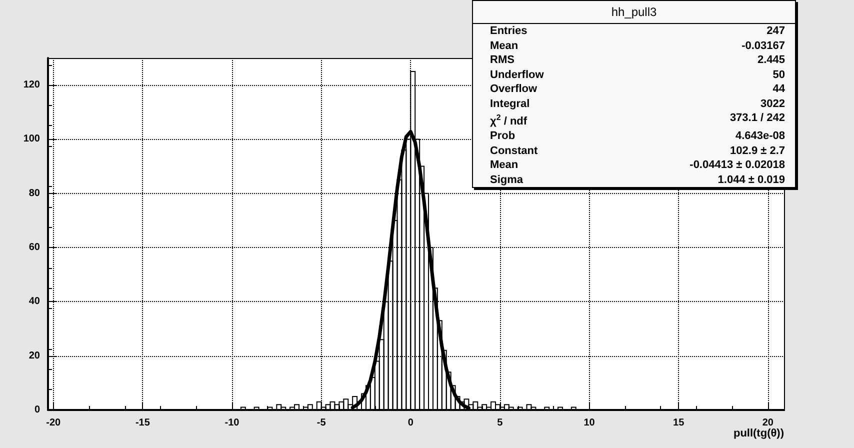 This screenshot has width=854, height=448. I want to click on x-tick-label: 20, so click(768, 423).